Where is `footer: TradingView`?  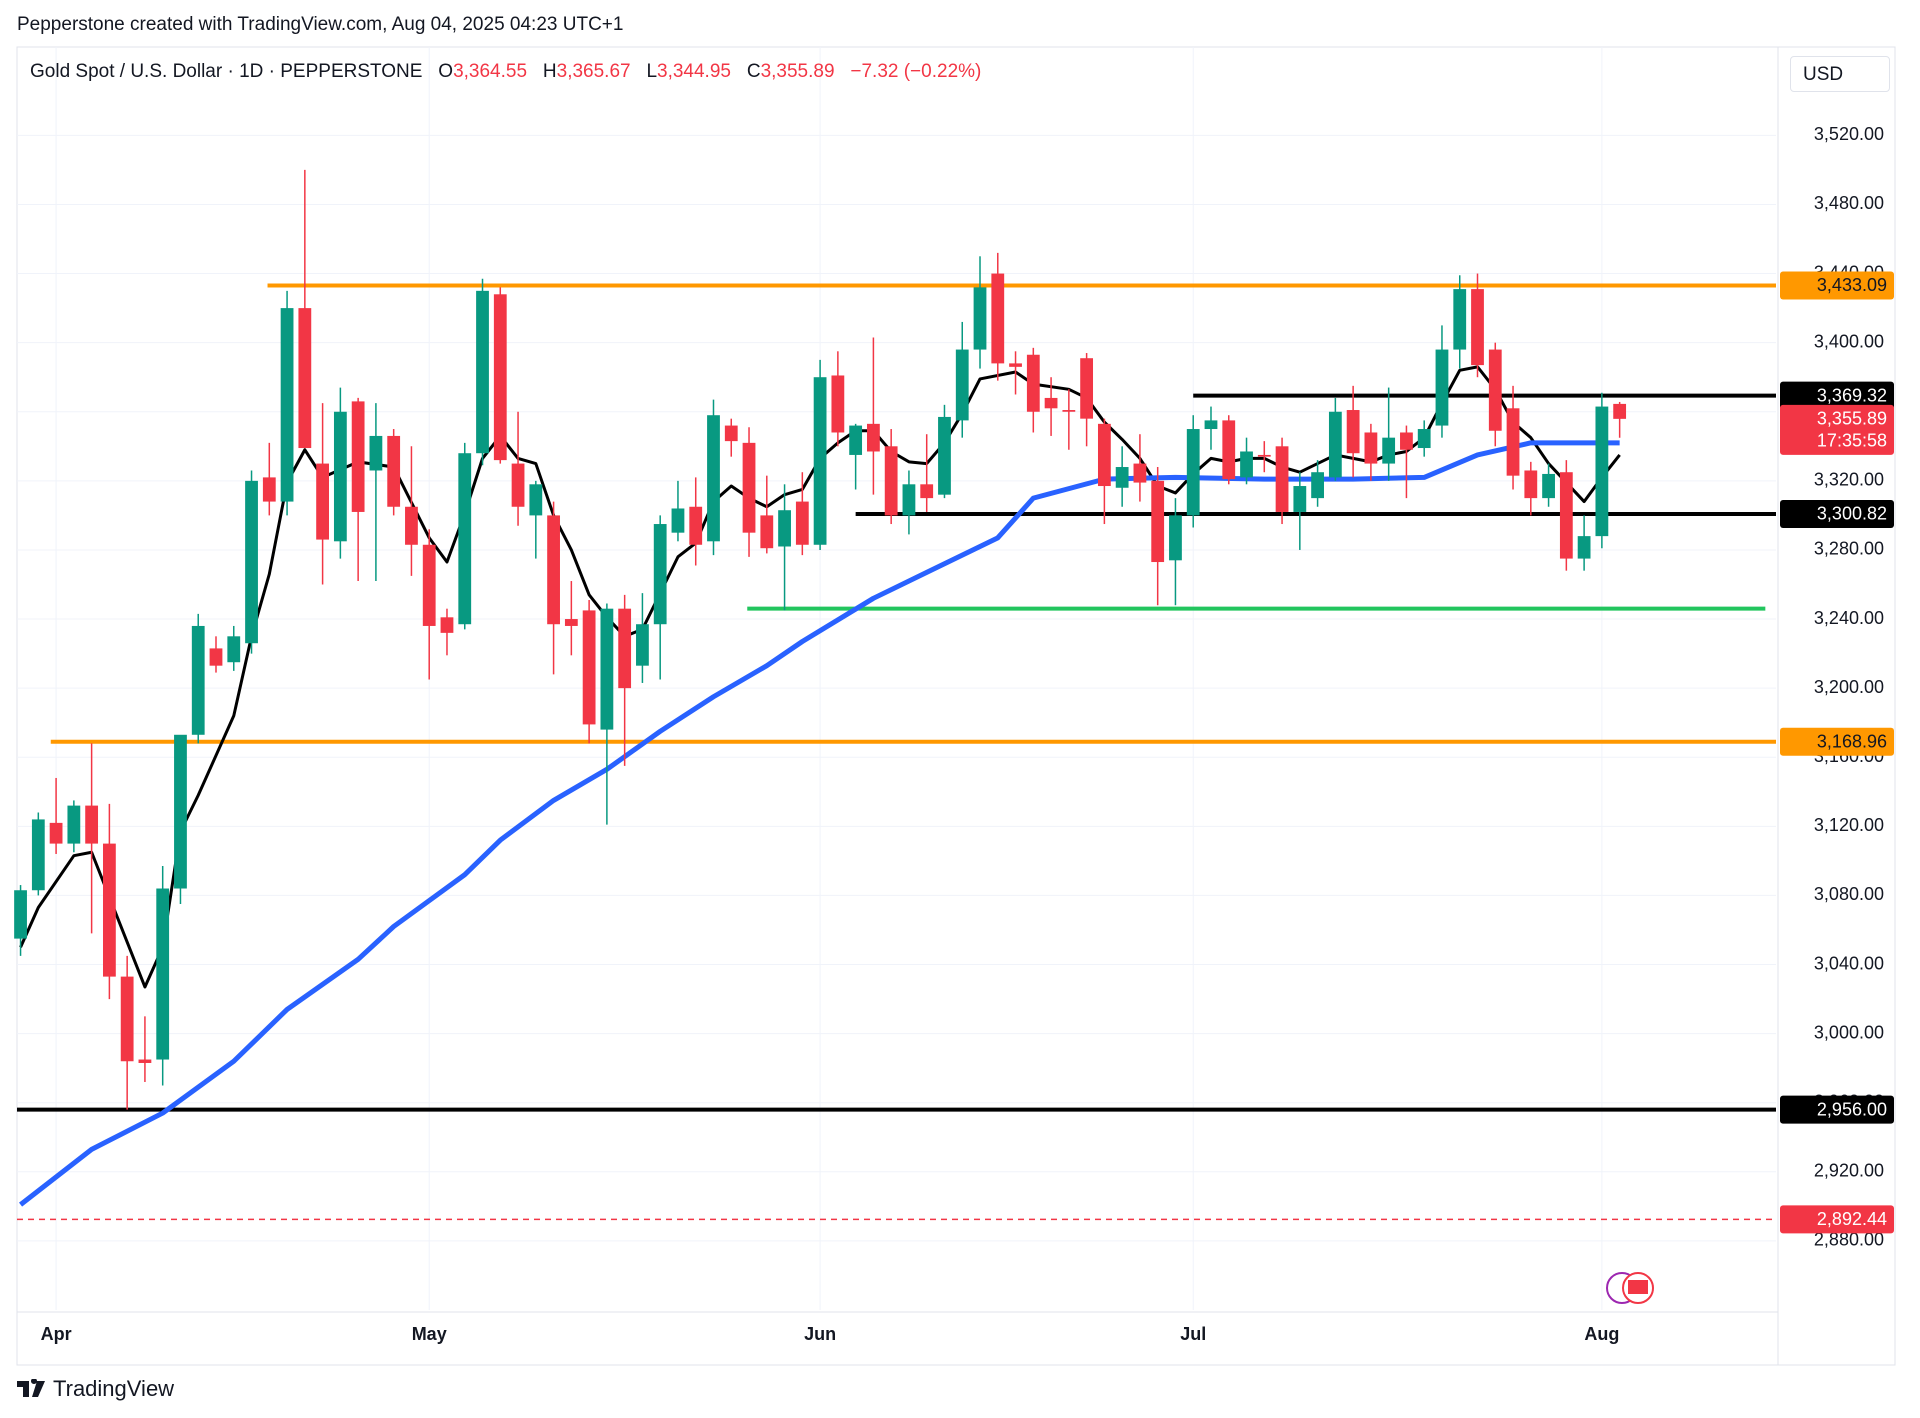
footer: TradingView is located at coordinates (95, 1389).